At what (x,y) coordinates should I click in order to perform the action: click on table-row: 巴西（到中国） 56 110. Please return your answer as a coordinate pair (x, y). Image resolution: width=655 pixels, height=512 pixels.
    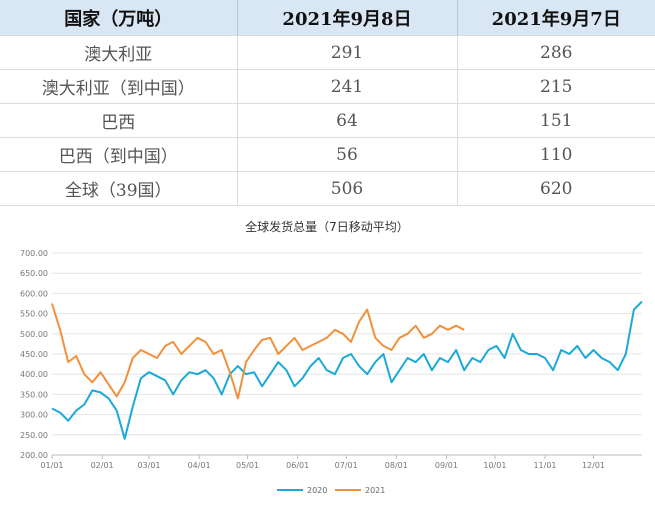
    Looking at the image, I should click on (327, 154).